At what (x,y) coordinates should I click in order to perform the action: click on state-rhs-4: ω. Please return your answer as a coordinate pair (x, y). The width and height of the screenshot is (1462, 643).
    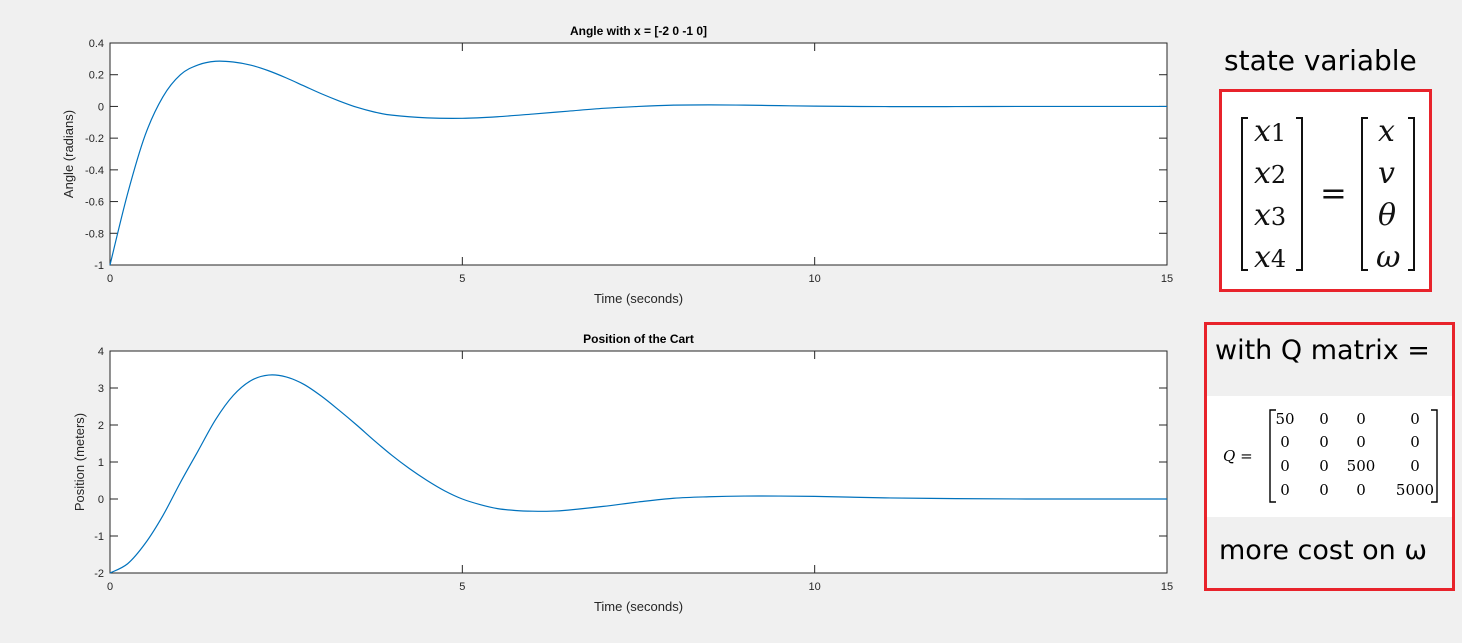
    Looking at the image, I should click on (1388, 257).